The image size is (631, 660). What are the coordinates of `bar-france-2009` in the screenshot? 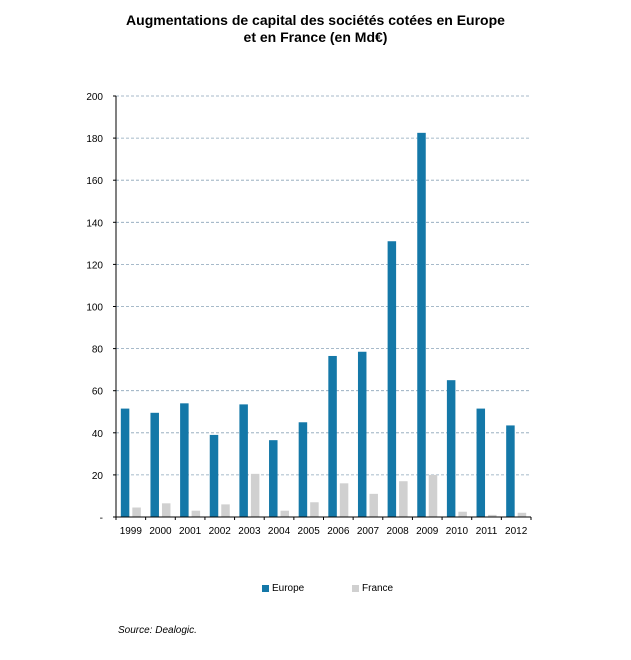 It's located at (433, 495).